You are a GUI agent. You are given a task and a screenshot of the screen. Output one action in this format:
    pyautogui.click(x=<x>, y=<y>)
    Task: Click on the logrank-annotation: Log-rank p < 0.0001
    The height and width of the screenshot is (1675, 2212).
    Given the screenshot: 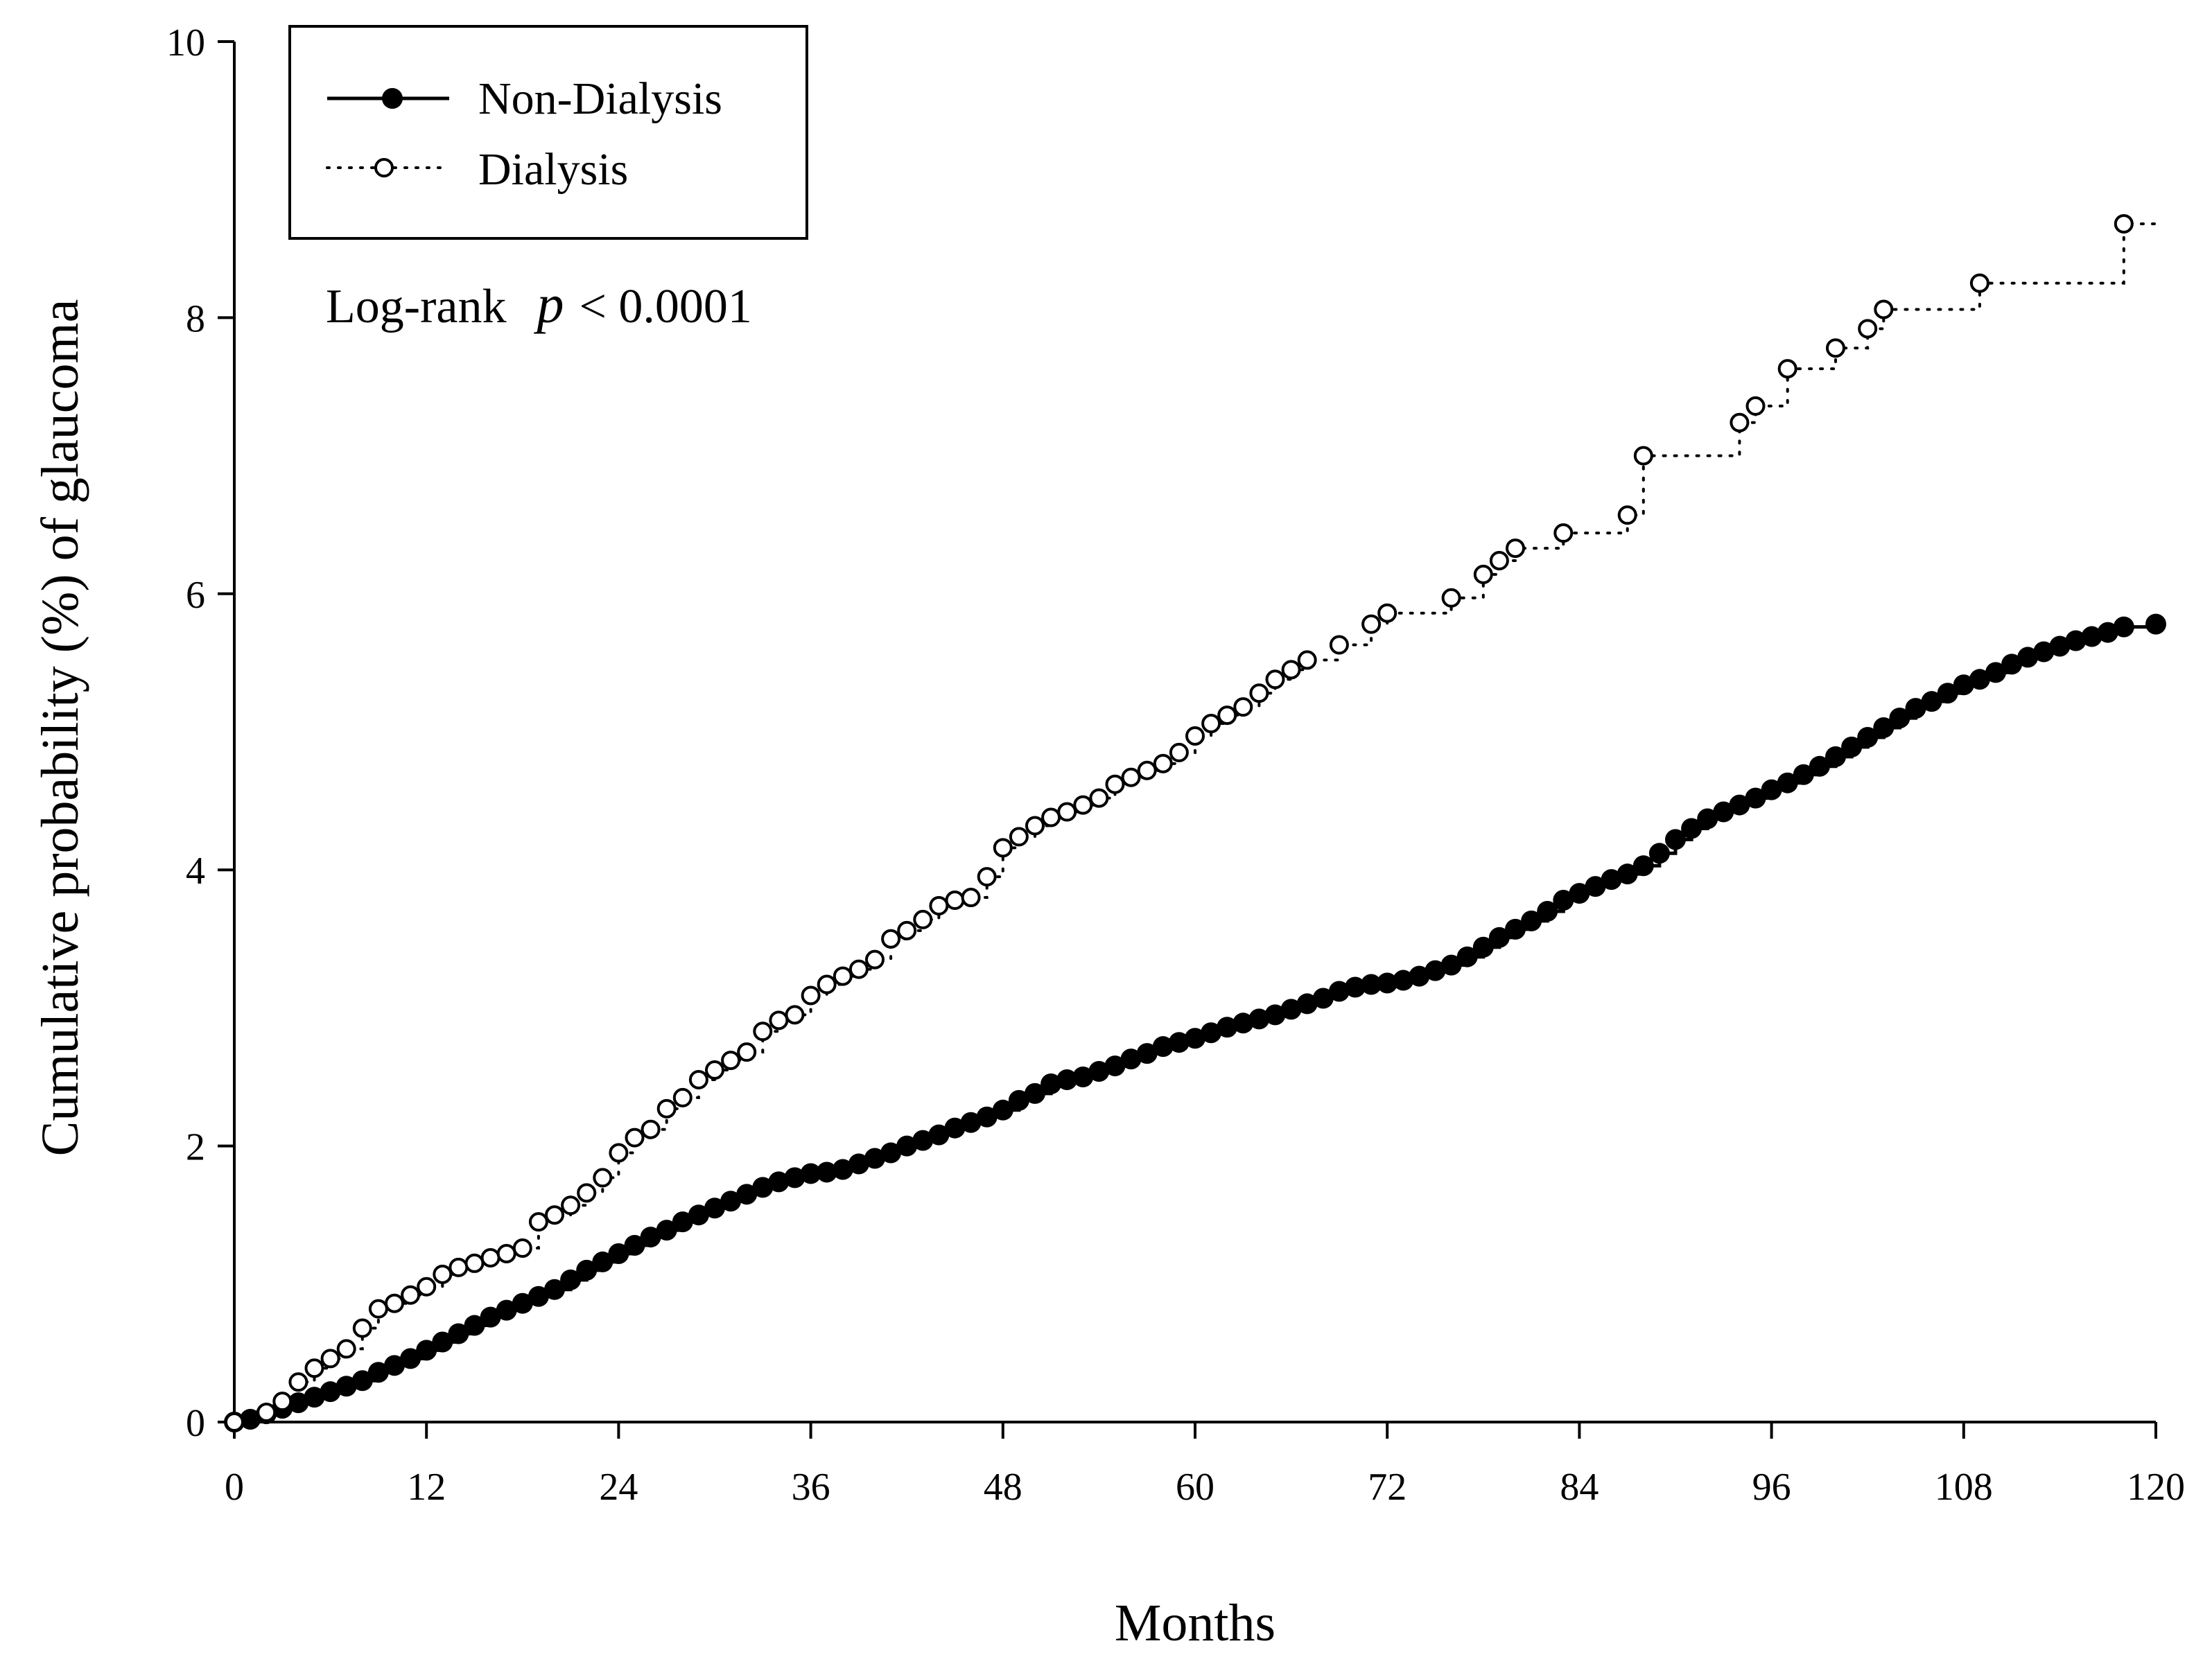 What is the action you would take?
    pyautogui.click(x=539, y=304)
    